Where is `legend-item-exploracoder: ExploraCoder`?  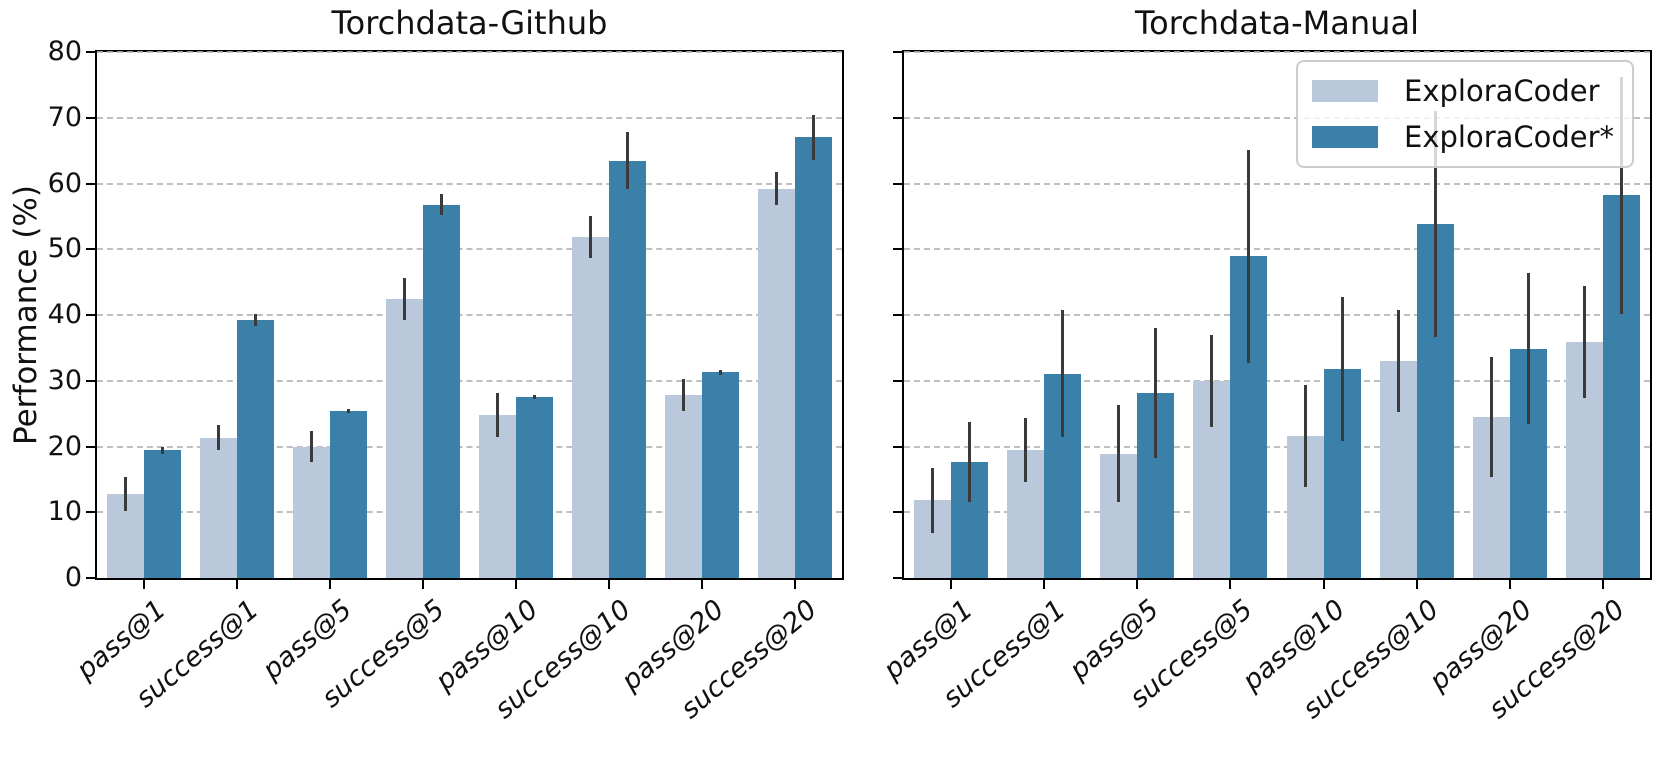 legend-item-exploracoder: ExploraCoder is located at coordinates (1472, 91).